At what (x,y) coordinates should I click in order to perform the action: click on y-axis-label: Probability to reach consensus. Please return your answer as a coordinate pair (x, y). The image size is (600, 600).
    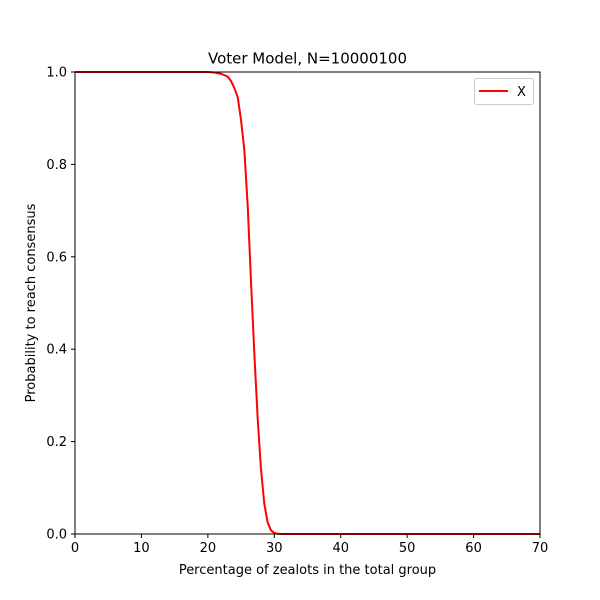
    Looking at the image, I should click on (31, 302).